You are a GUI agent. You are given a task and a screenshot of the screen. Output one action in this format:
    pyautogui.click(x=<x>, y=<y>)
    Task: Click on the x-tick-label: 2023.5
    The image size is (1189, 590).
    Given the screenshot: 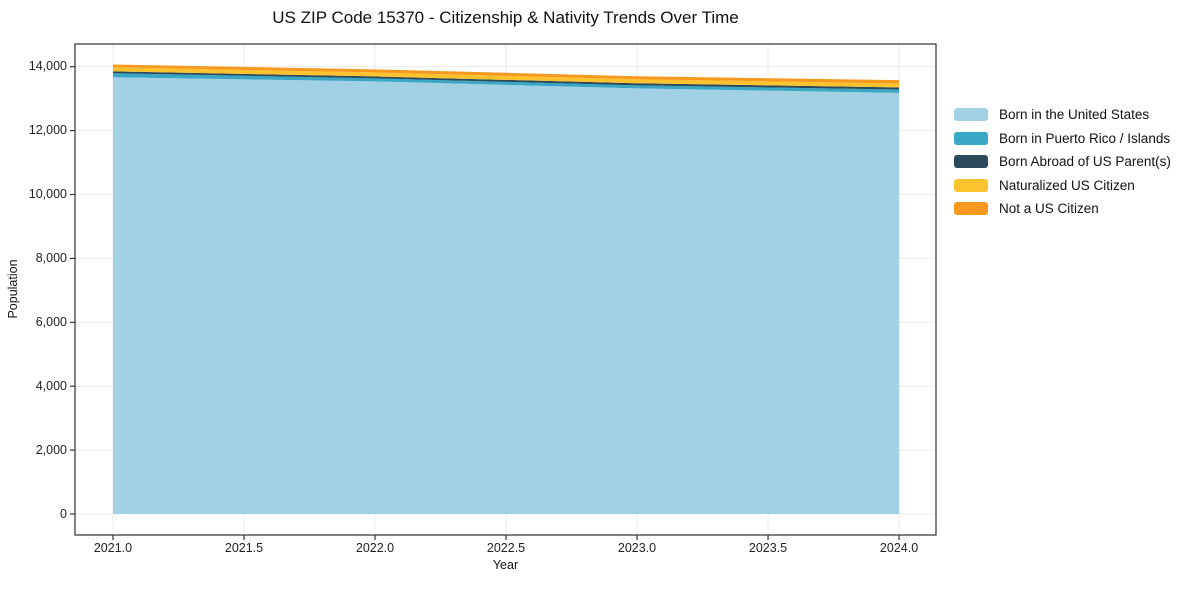 What is the action you would take?
    pyautogui.click(x=768, y=548)
    